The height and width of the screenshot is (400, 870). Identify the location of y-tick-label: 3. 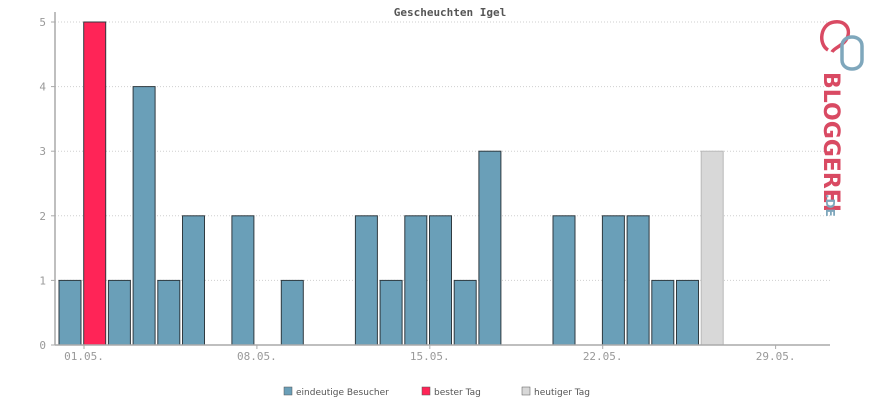
(42, 151).